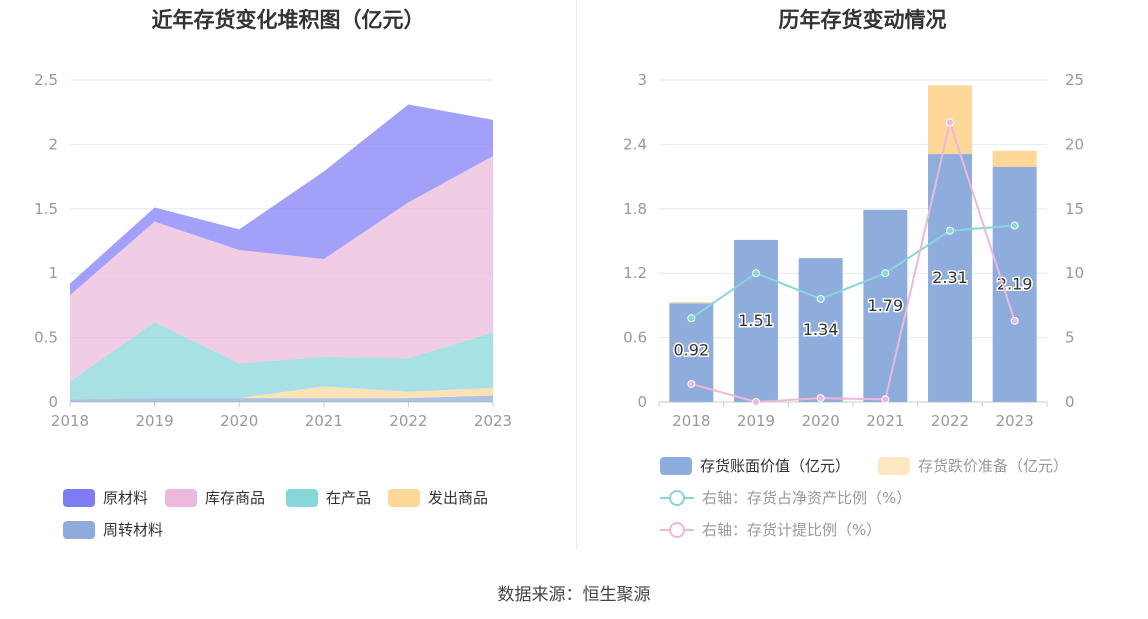 This screenshot has height=619, width=1148. Describe the element at coordinates (288, 20) in the screenshot. I see `chart-title: 近年存货变化堆积图（亿元）` at that location.